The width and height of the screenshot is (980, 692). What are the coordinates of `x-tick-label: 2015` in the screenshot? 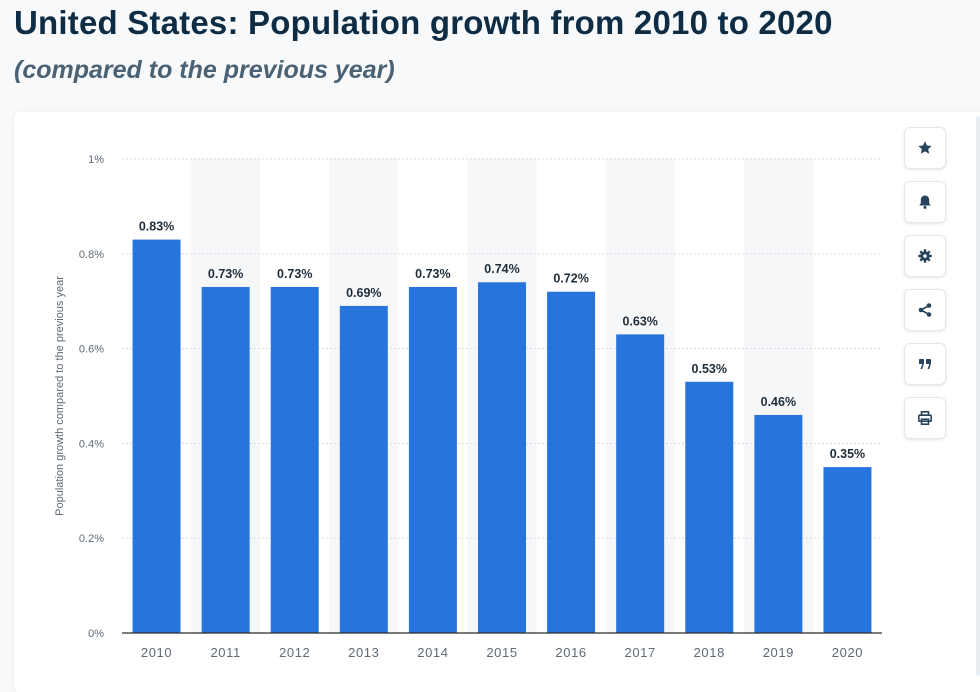 It's located at (501, 652).